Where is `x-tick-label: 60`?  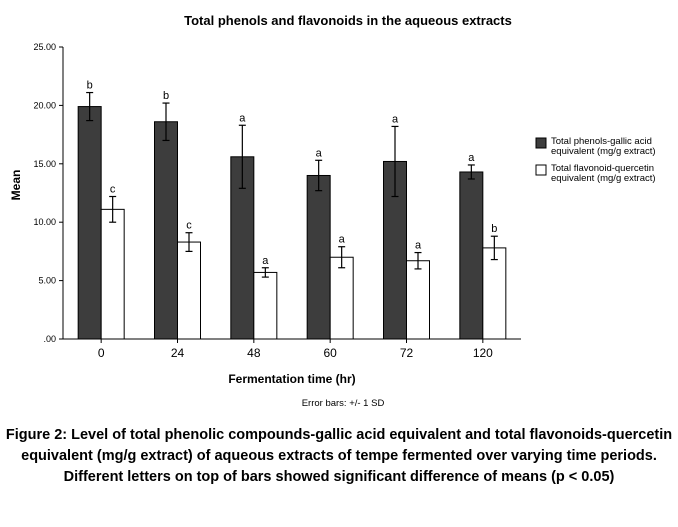 x-tick-label: 60 is located at coordinates (330, 353).